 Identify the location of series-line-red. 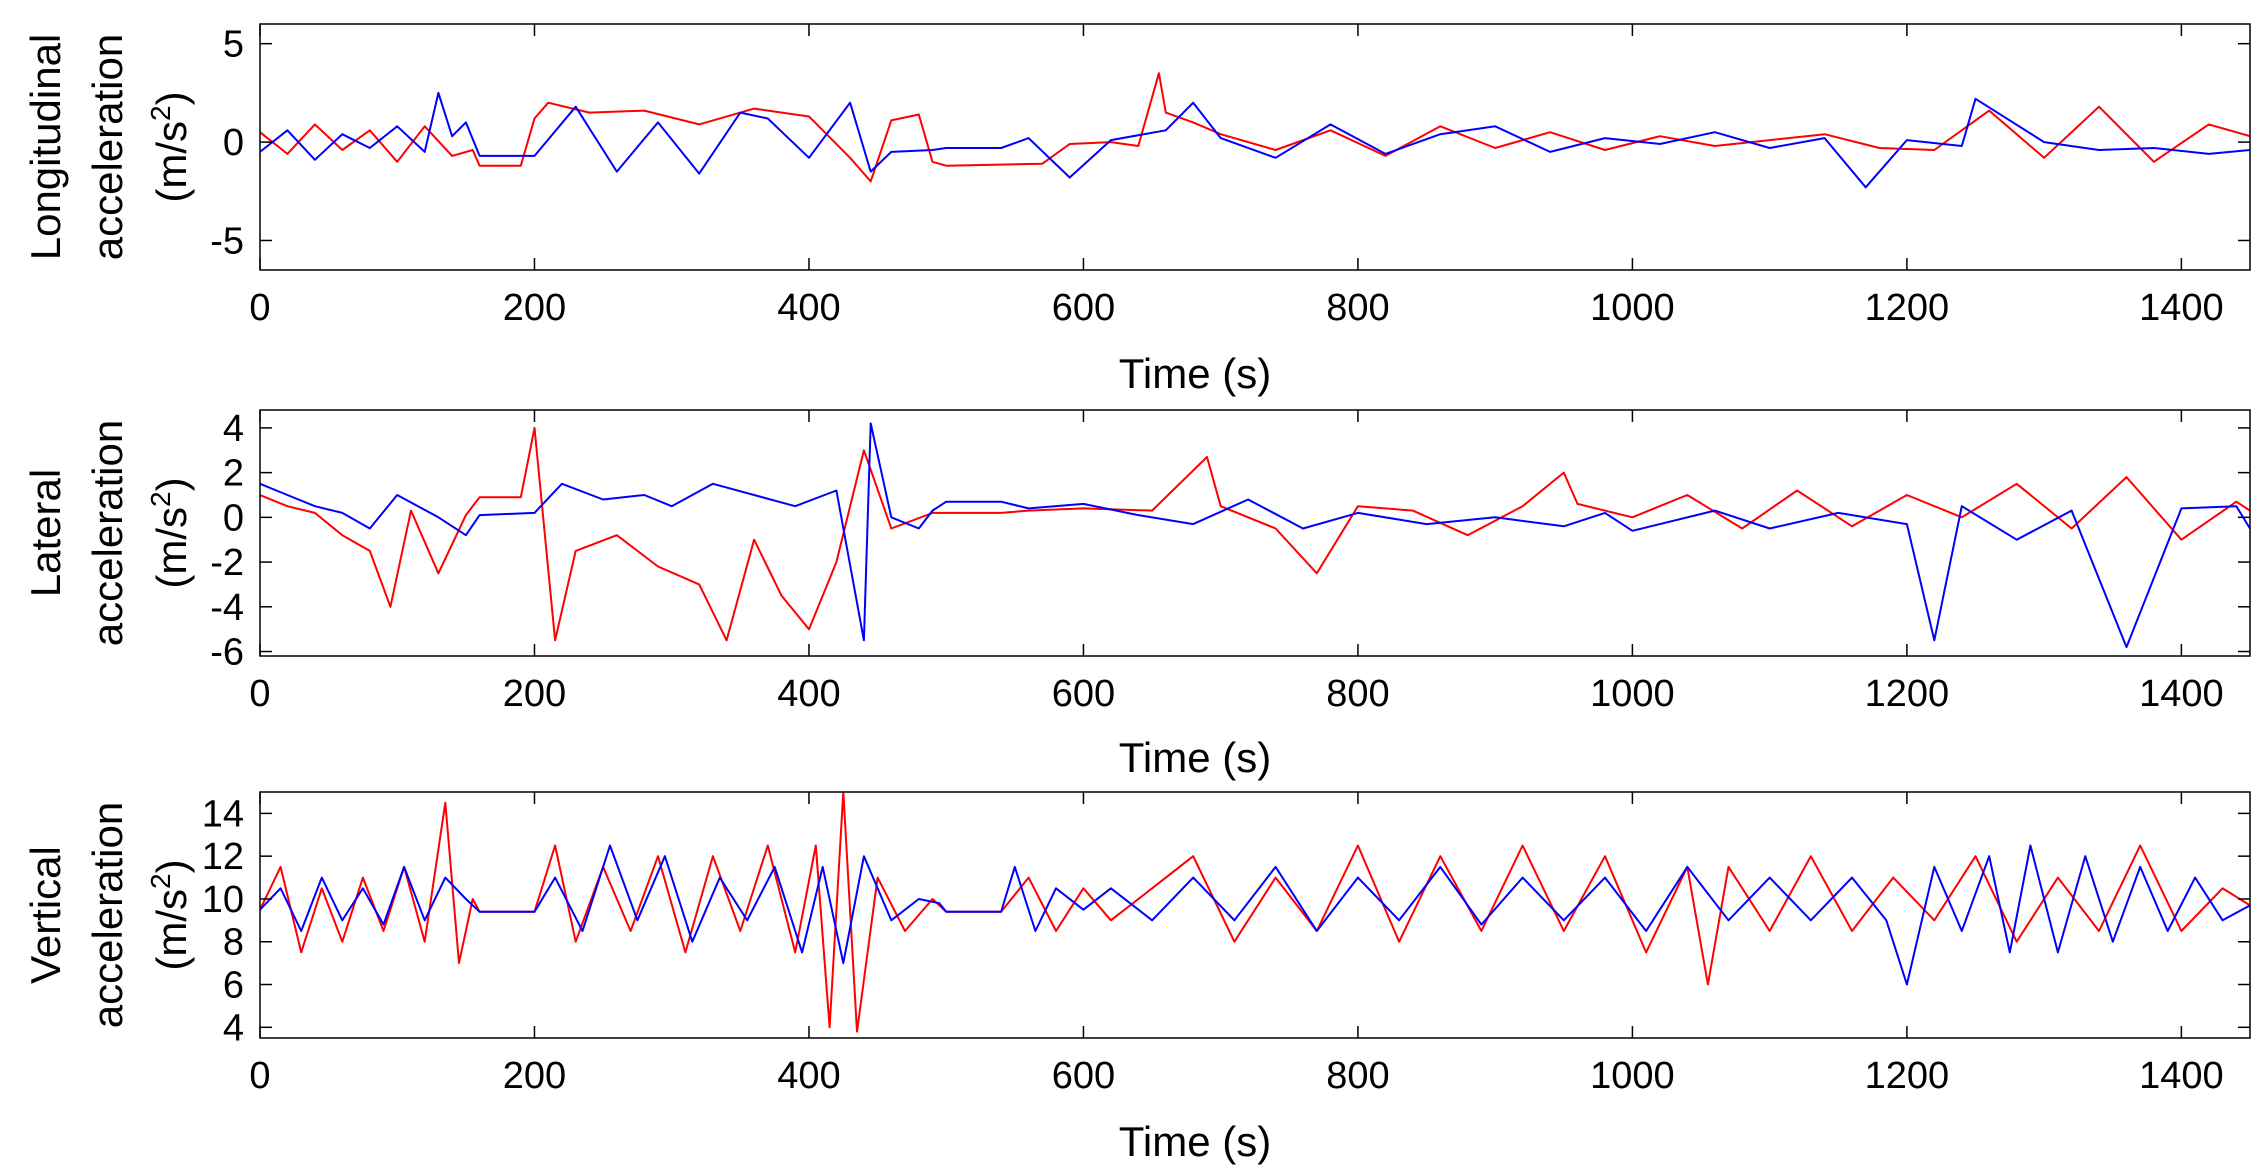
(1255, 127).